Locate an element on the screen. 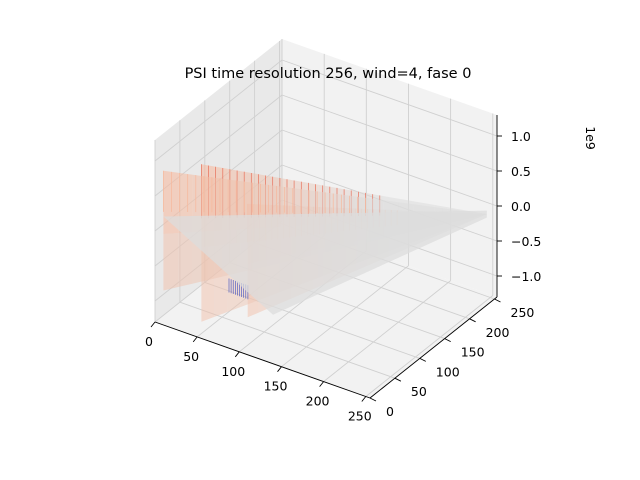  z-offset-label: 1e9 is located at coordinates (590, 138).